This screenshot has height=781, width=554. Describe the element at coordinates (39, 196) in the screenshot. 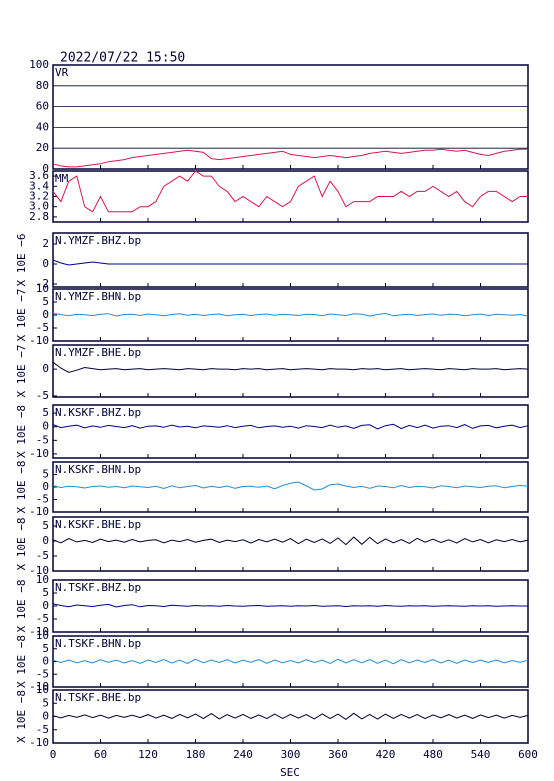

I see `y-tick-label: 3.2` at that location.